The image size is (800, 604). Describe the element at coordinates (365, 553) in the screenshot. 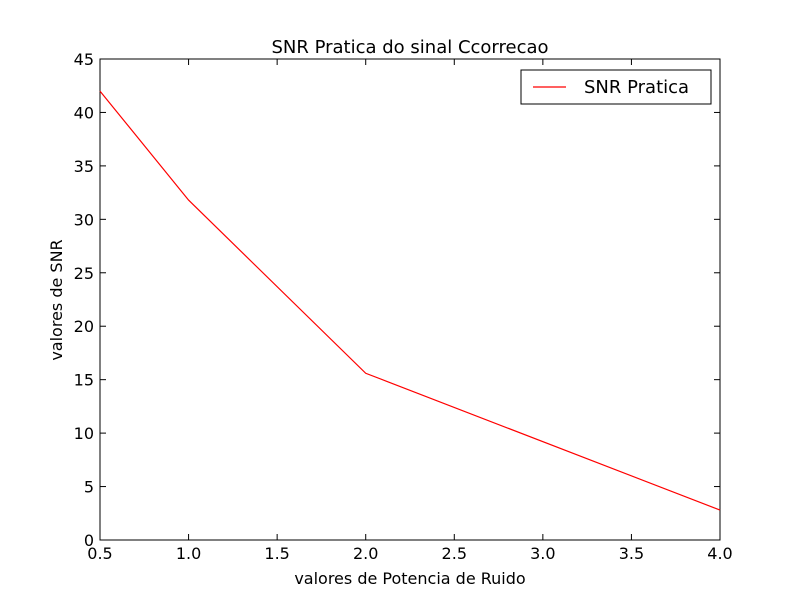

I see `x-tick-label: 2.0` at that location.